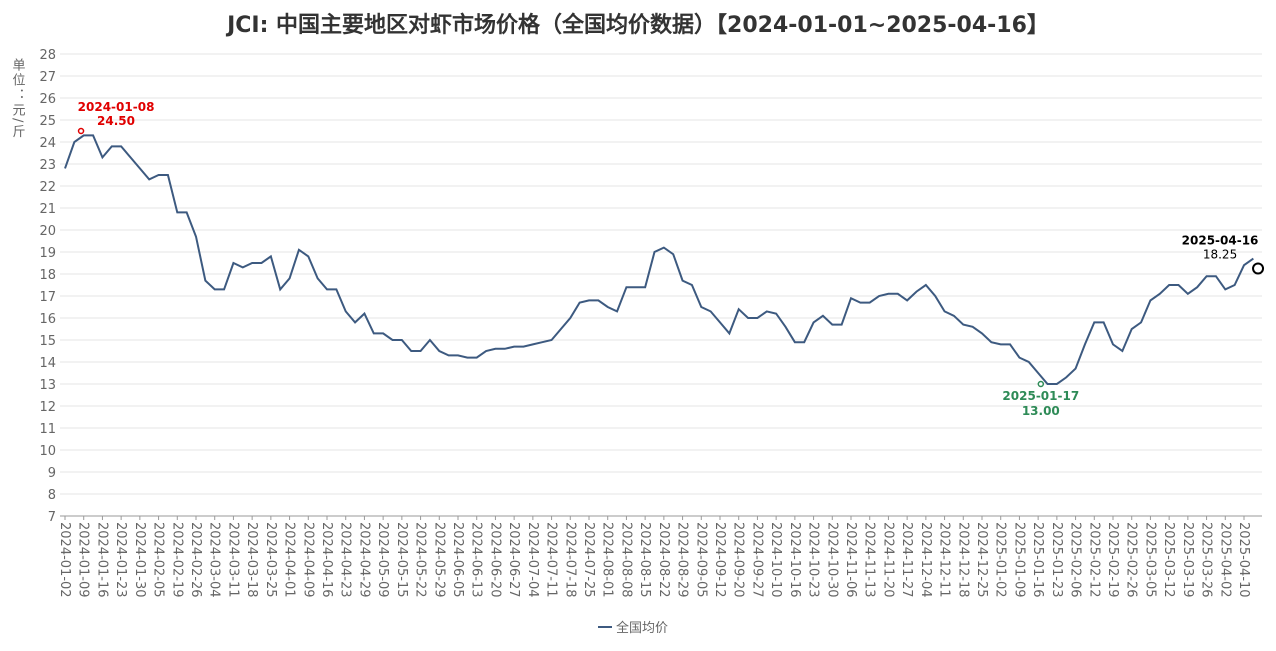 This screenshot has height=651, width=1276. I want to click on x-tick-label: 2025-03-12, so click(1168, 560).